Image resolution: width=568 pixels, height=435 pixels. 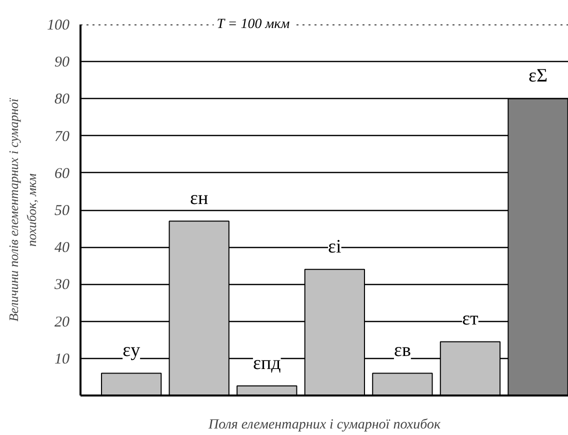 What do you see at coordinates (62, 62) in the screenshot?
I see `y-tick-label: 90` at bounding box center [62, 62].